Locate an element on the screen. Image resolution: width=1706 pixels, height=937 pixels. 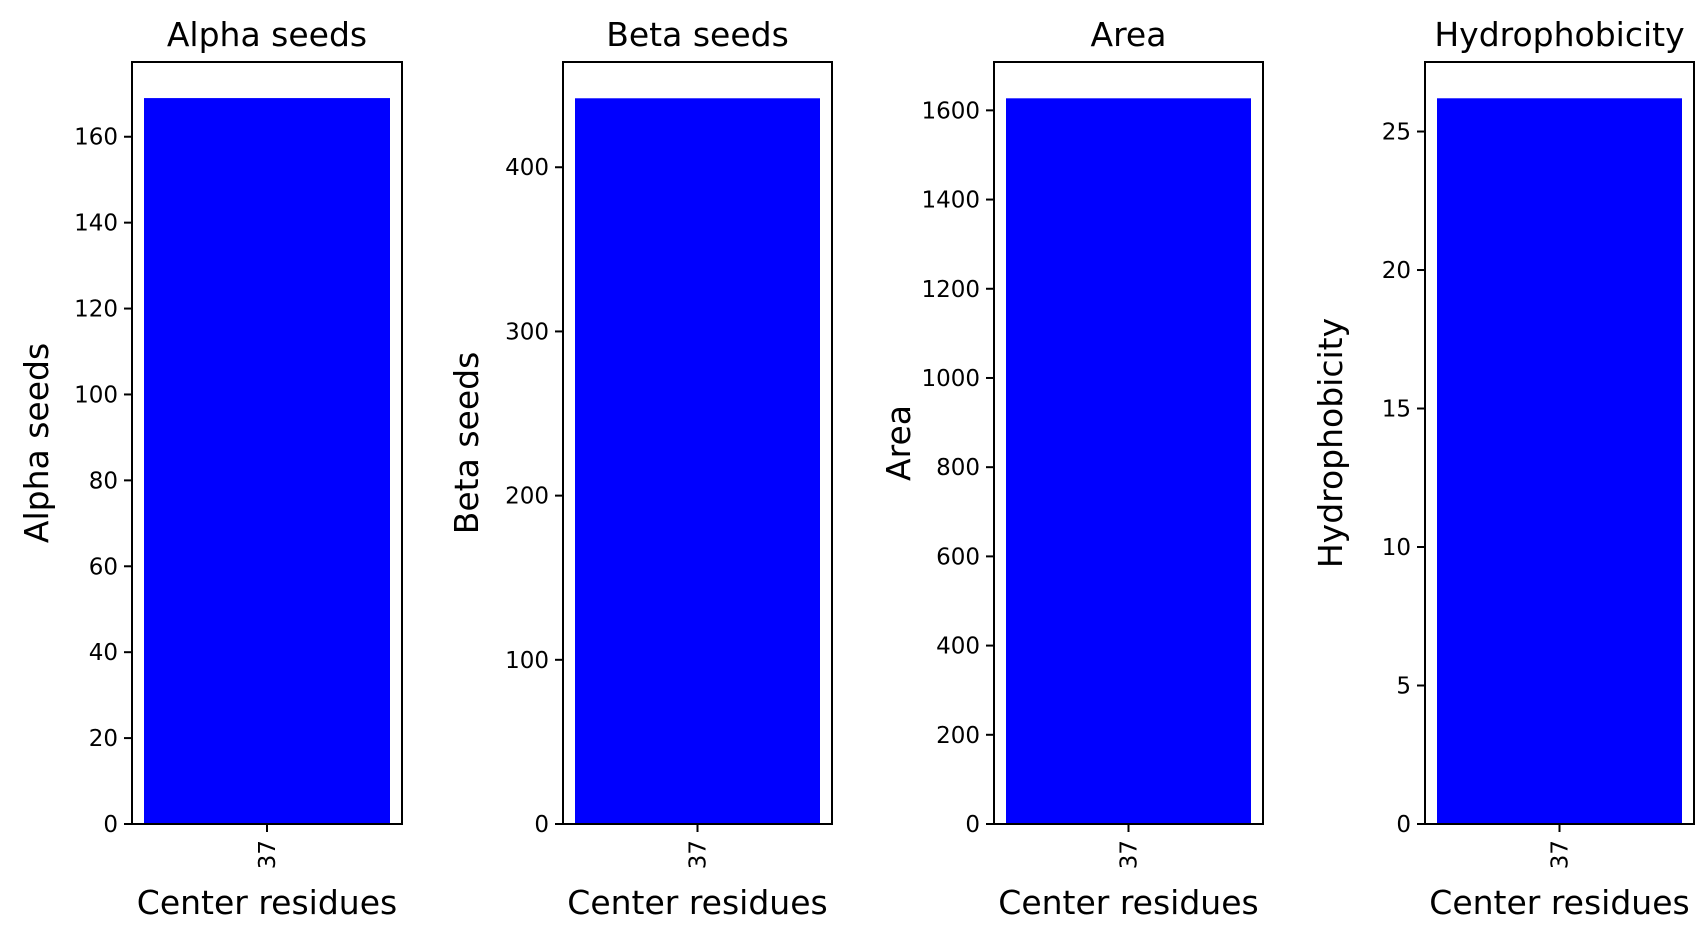
y-tick-label: 600 is located at coordinates (958, 557).